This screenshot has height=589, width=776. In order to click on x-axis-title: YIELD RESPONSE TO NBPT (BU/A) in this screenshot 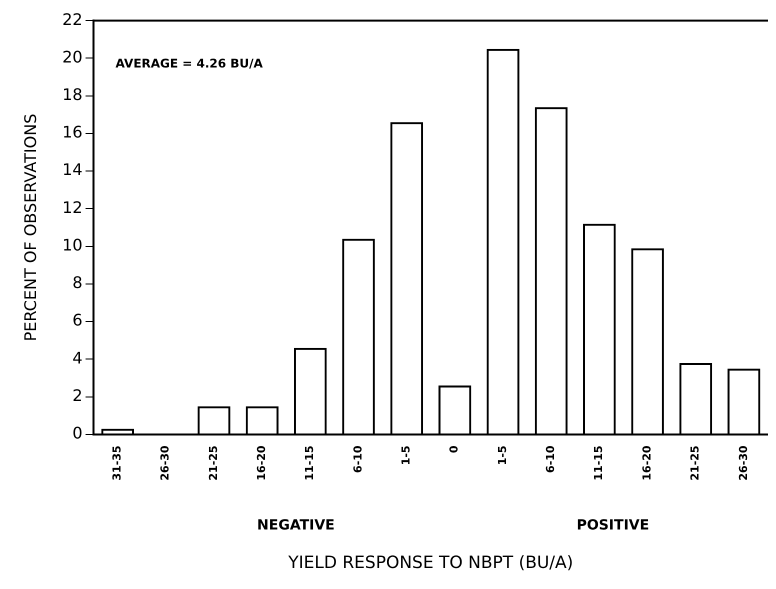, I will do `click(430, 563)`.